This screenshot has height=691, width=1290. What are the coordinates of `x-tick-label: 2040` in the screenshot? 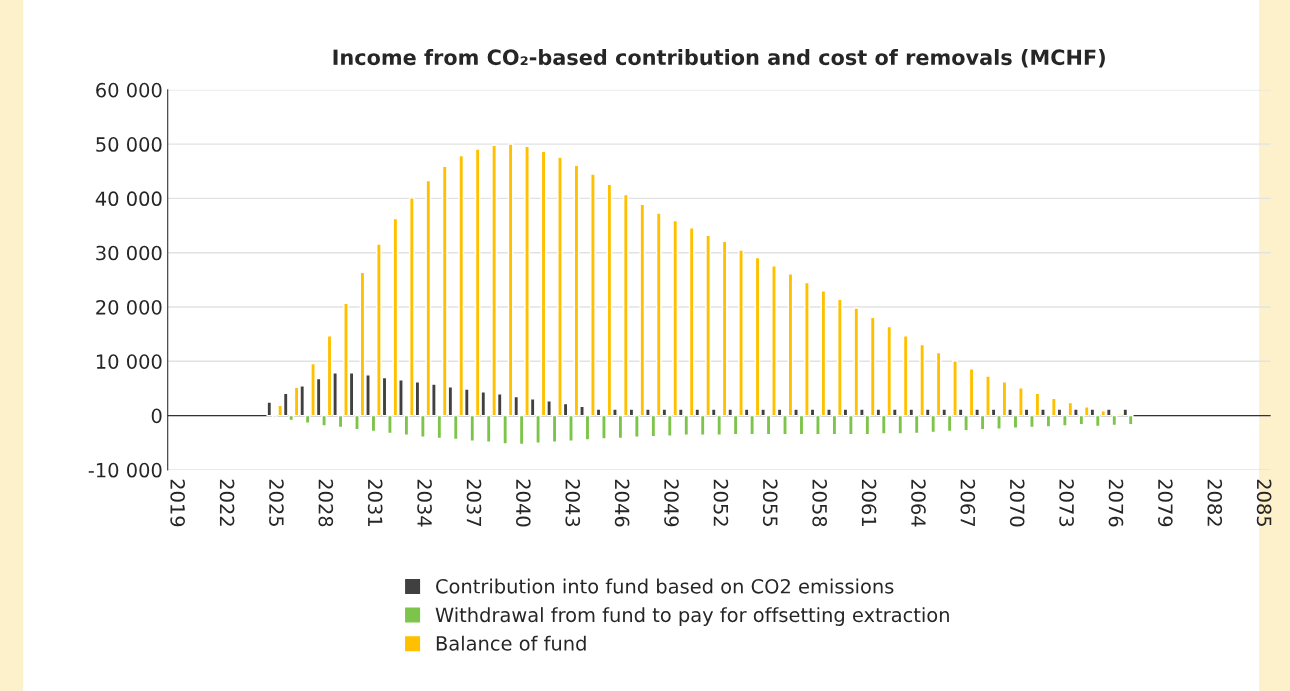 It's located at (523, 503).